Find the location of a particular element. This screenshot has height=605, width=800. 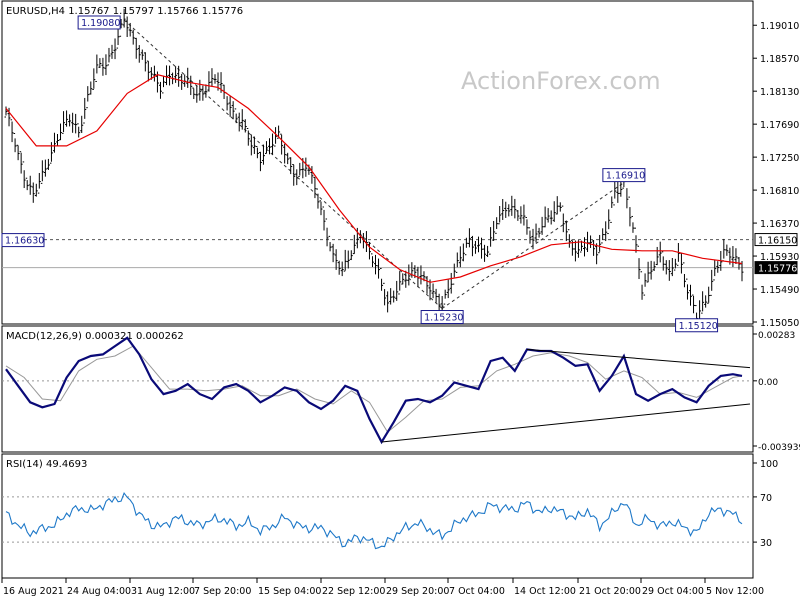

macd-signal-line is located at coordinates (374, 389).